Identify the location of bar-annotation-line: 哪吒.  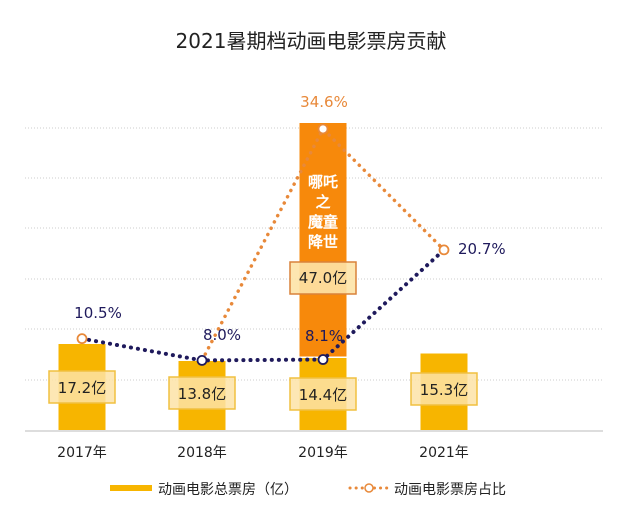
(323, 182).